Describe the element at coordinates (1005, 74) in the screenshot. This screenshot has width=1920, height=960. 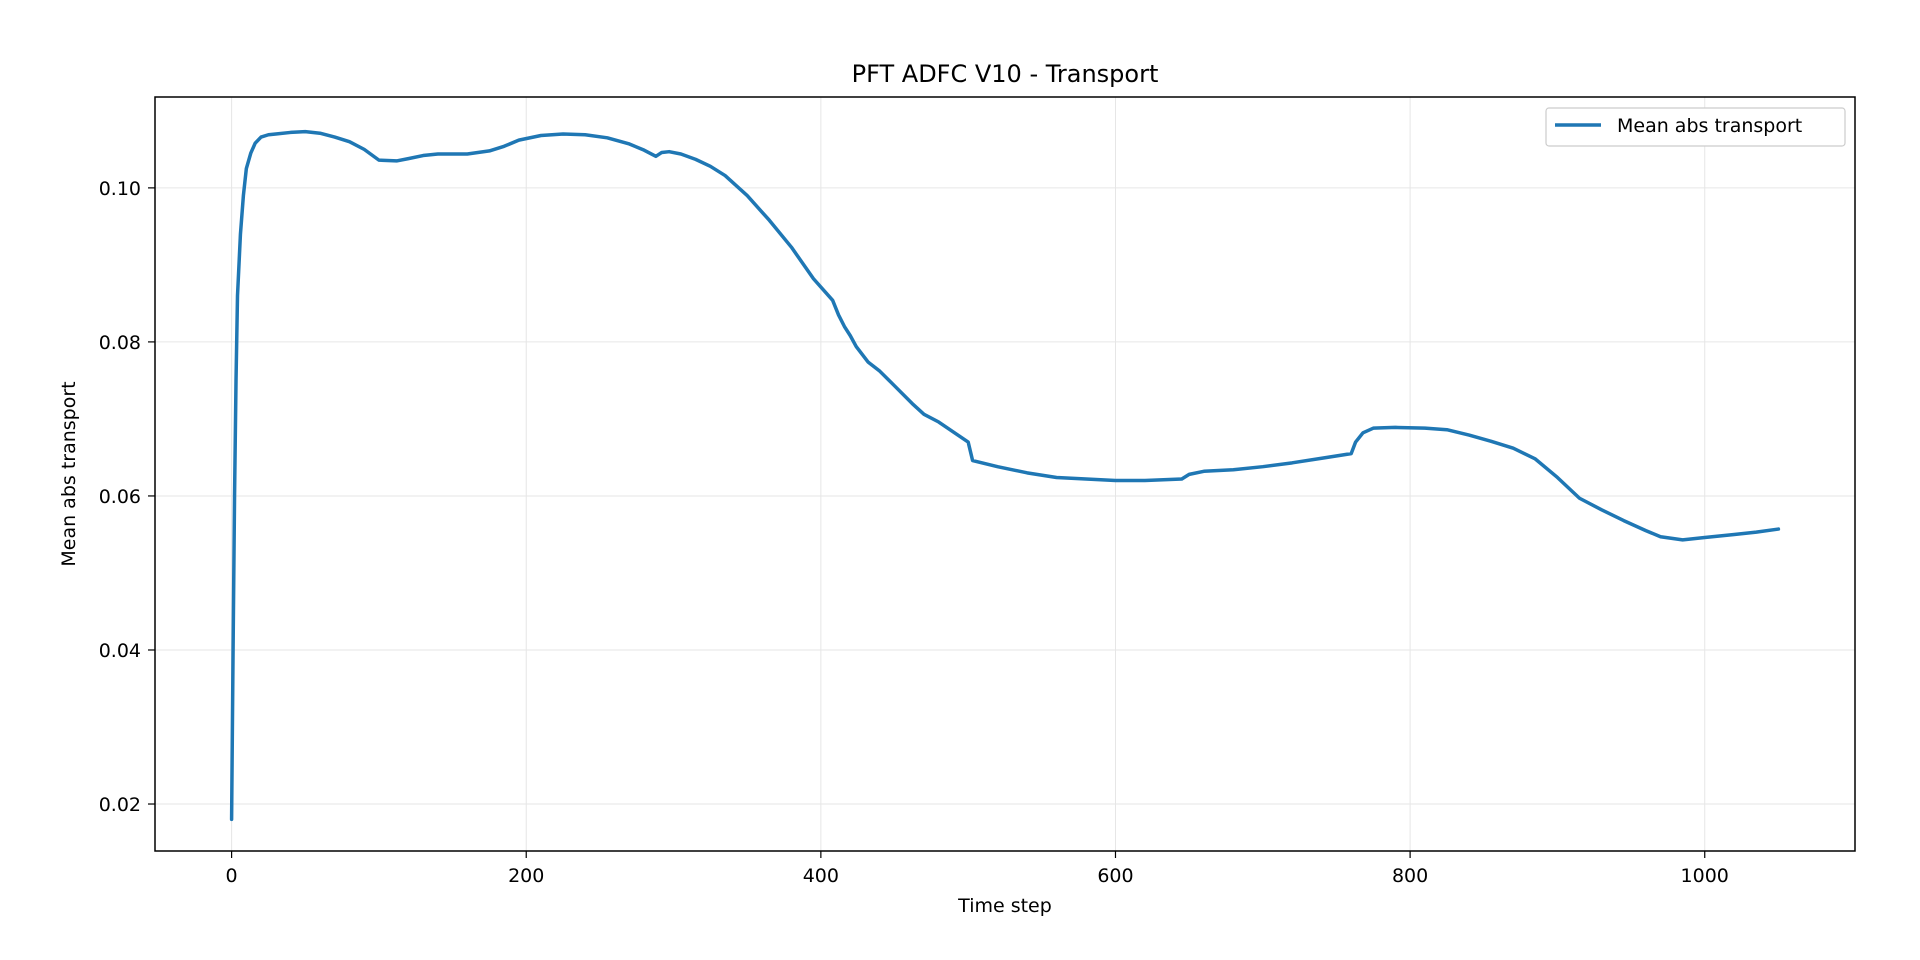
I see `chart-title: PFT ADFC V10 - Transport` at that location.